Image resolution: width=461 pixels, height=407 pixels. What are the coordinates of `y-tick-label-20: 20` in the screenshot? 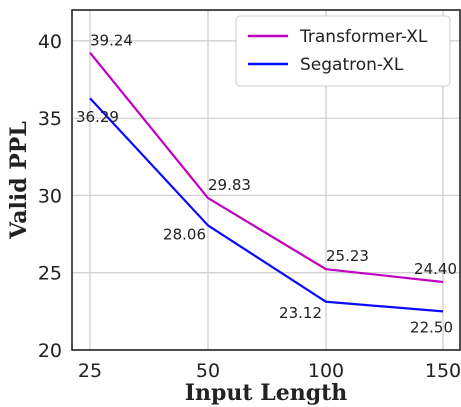 It's located at (50, 351).